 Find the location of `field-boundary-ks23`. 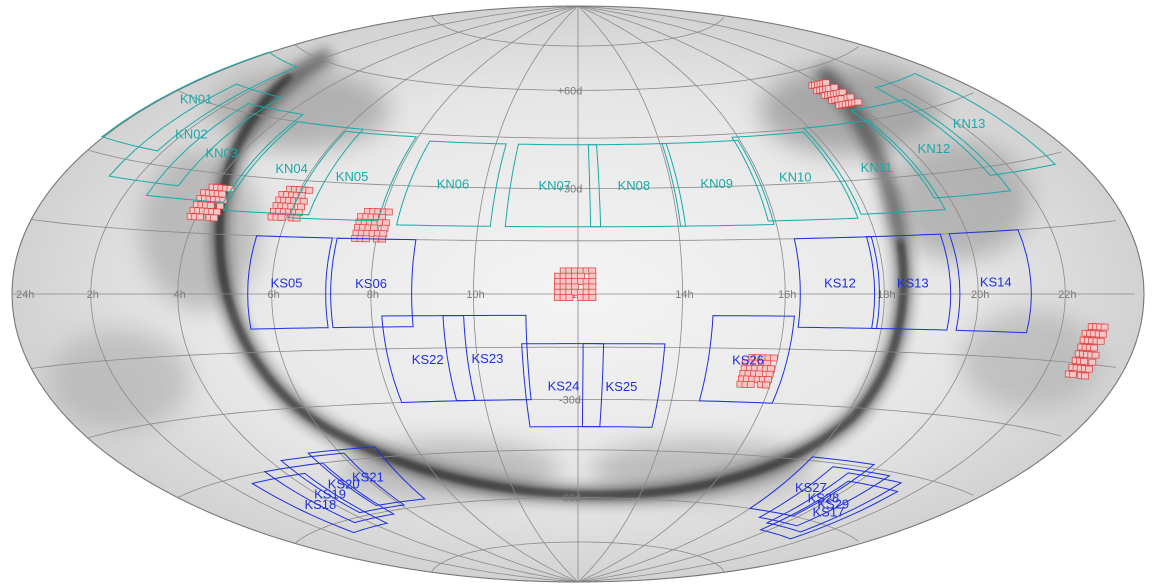

field-boundary-ks23 is located at coordinates (487, 358).